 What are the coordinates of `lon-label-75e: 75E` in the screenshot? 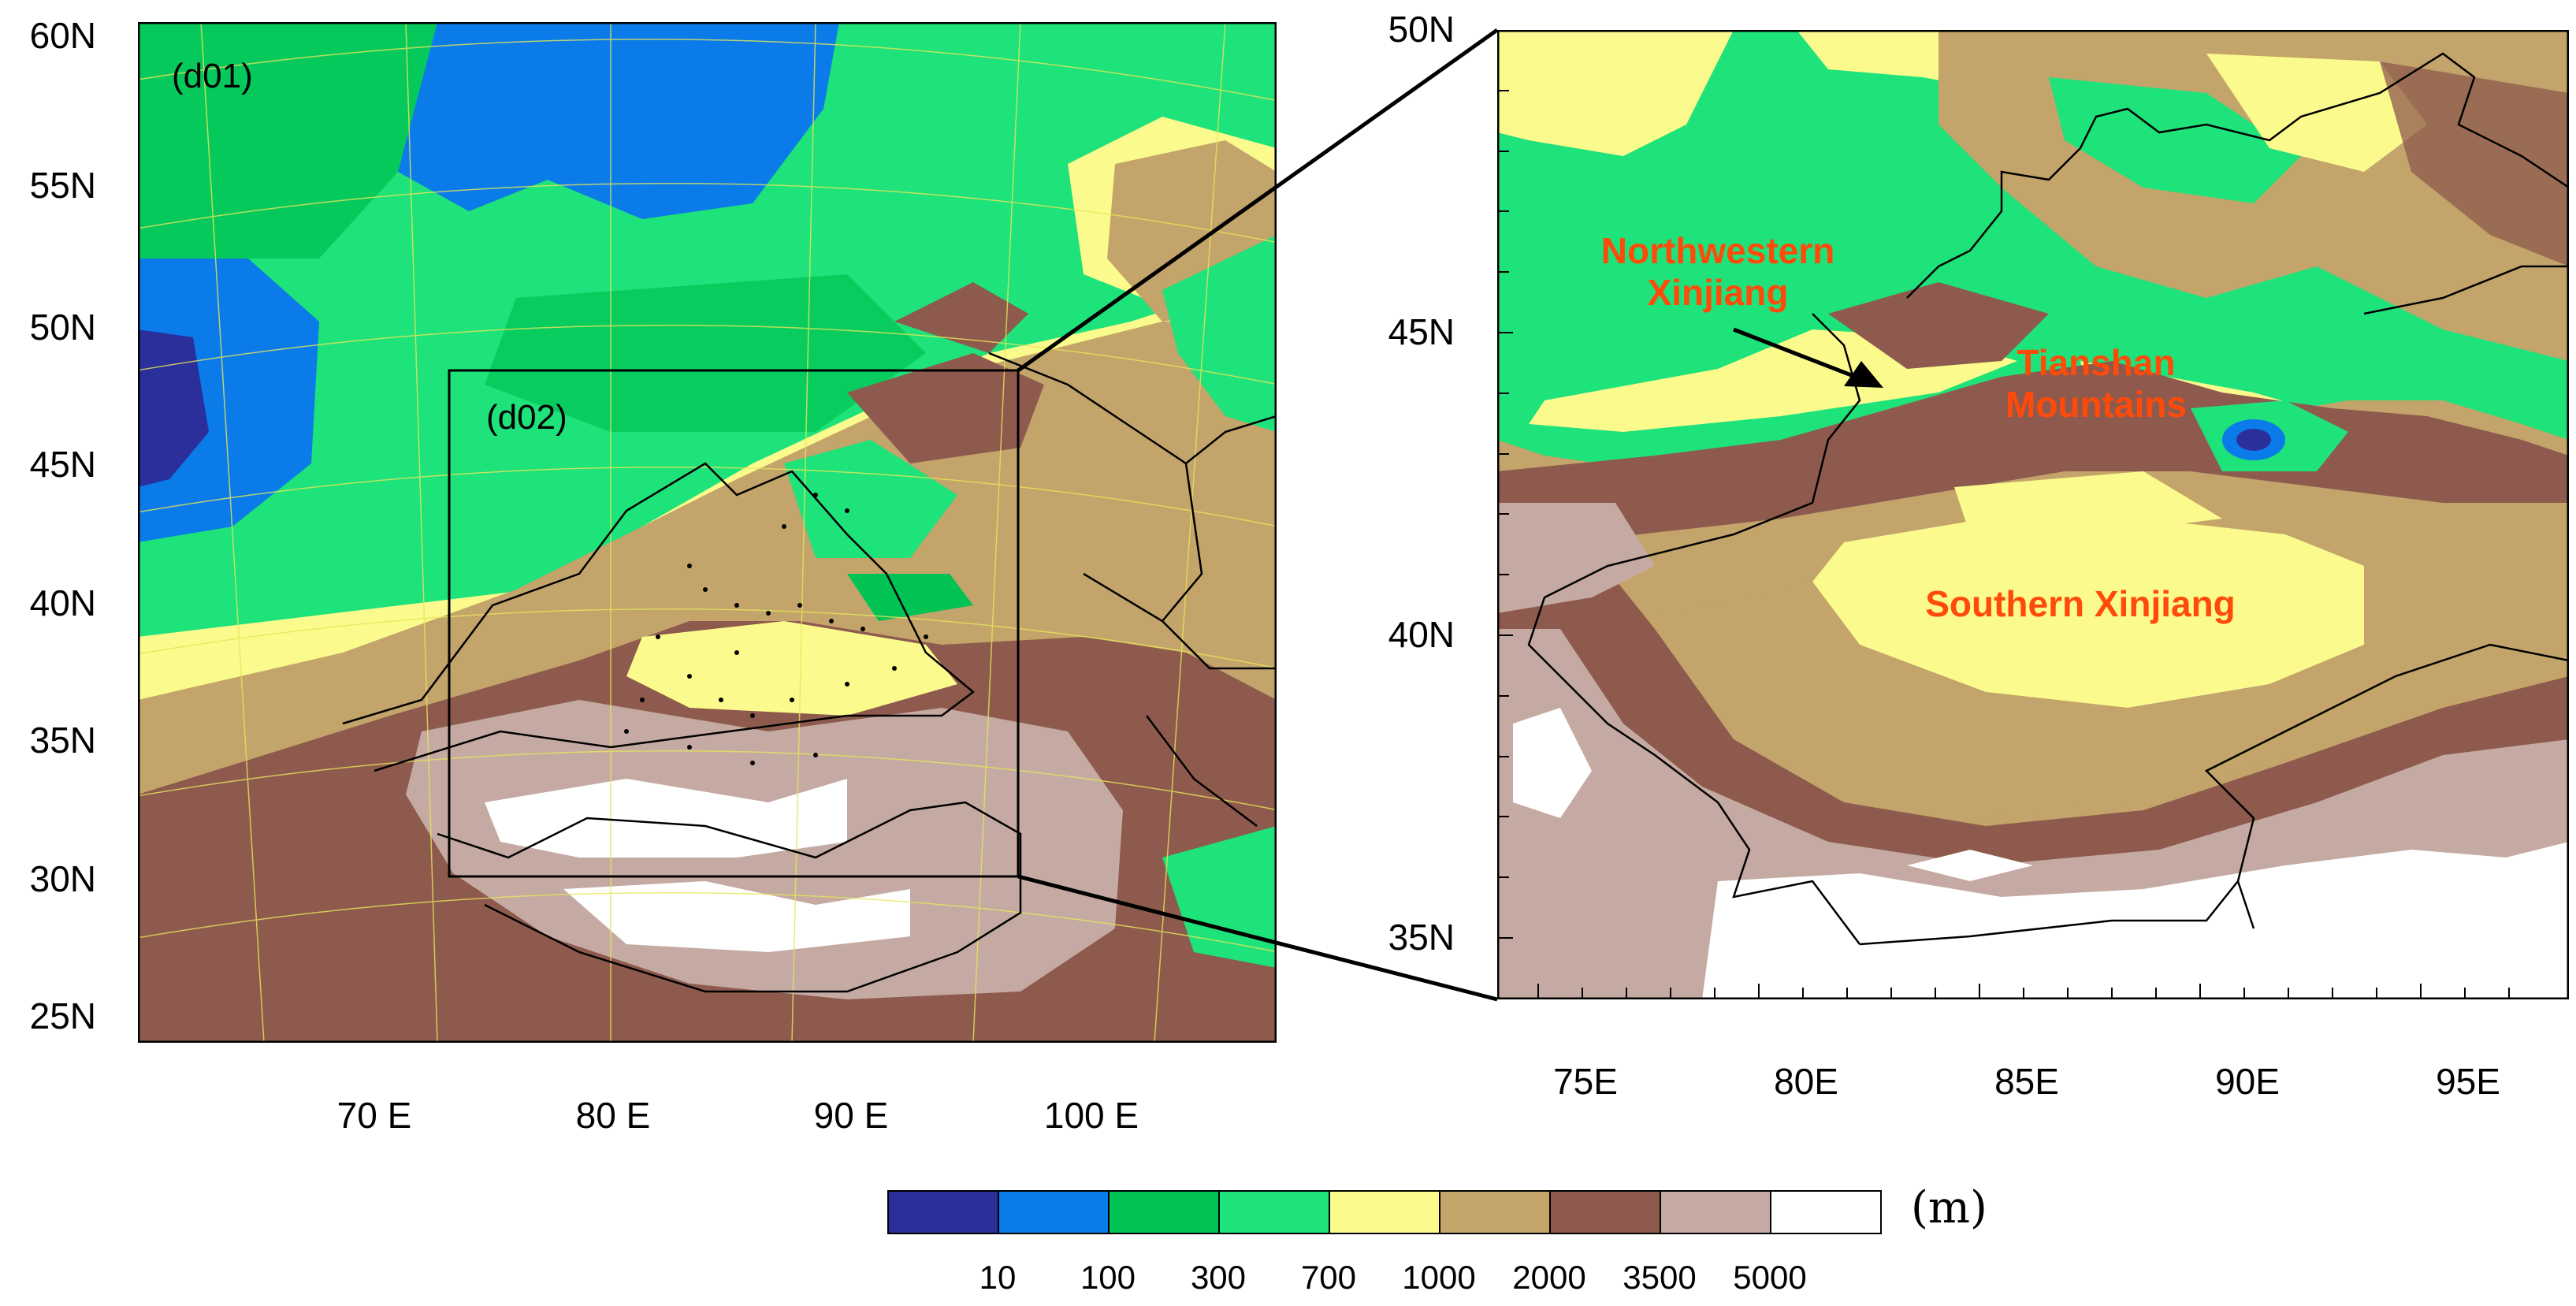 It's located at (1585, 1081).